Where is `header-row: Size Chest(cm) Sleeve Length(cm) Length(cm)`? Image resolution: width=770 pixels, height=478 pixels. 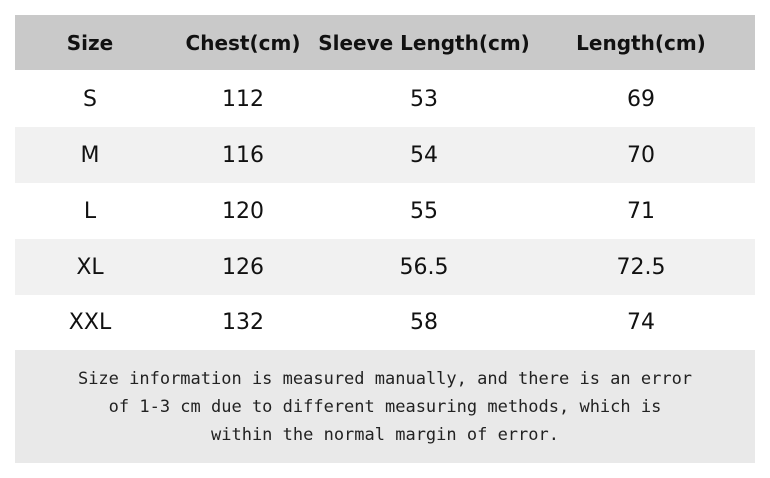
header-row: Size Chest(cm) Sleeve Length(cm) Length(cm) is located at coordinates (385, 42).